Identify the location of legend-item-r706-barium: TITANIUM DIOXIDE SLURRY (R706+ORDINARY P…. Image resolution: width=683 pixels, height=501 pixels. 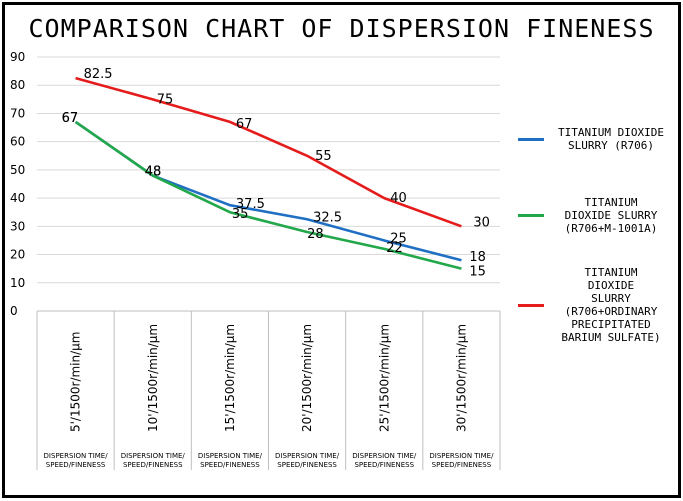
(594, 305).